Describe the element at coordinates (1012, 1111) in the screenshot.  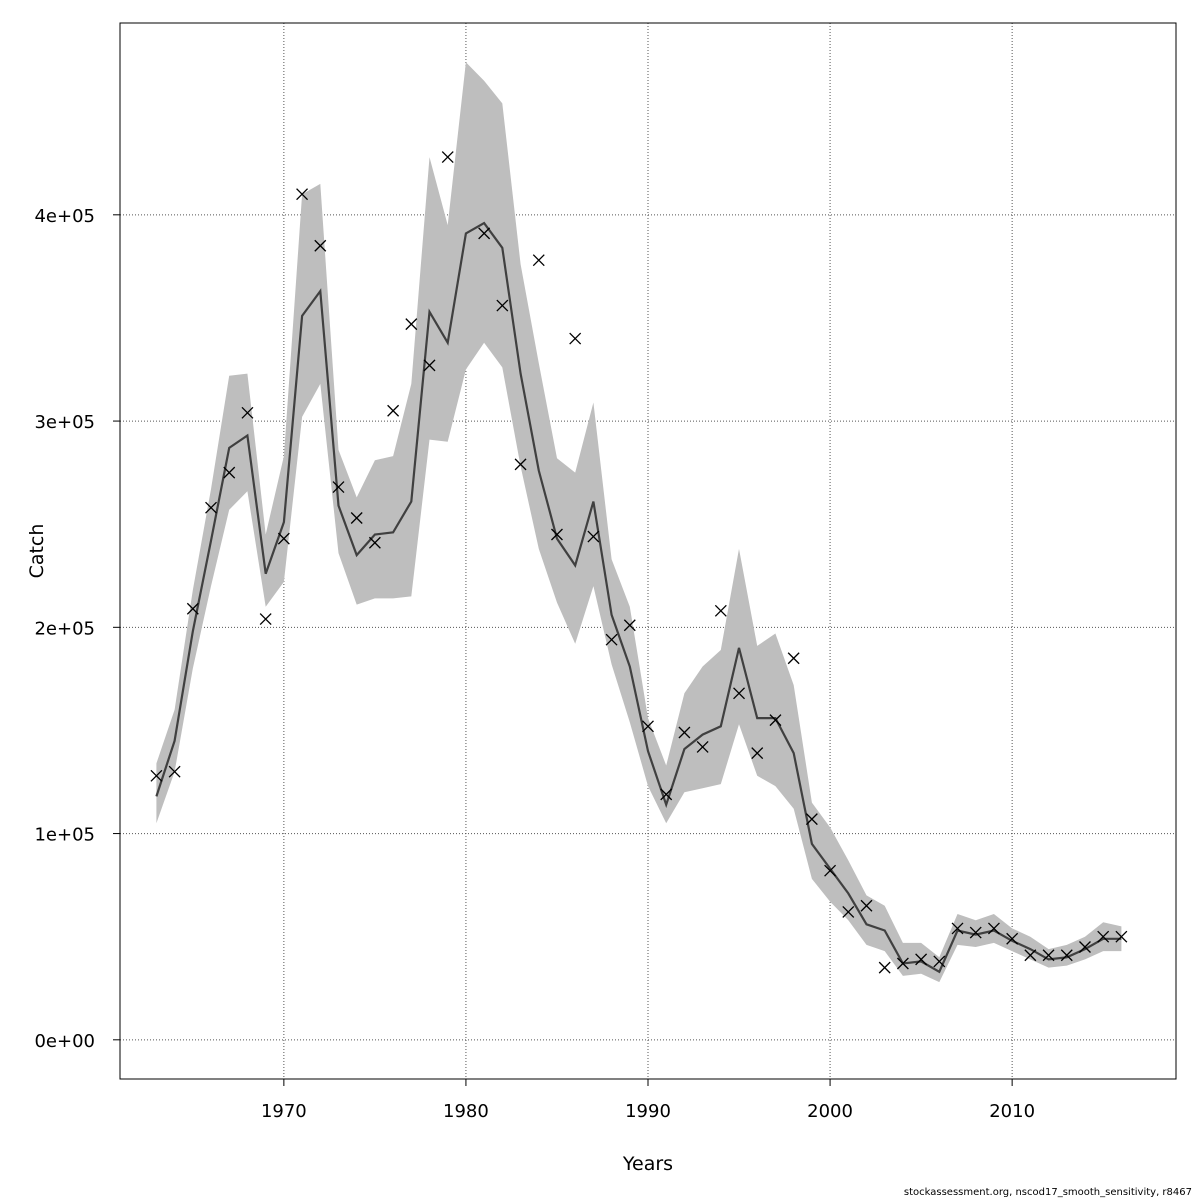
I see `x-tick-label: 2010` at that location.